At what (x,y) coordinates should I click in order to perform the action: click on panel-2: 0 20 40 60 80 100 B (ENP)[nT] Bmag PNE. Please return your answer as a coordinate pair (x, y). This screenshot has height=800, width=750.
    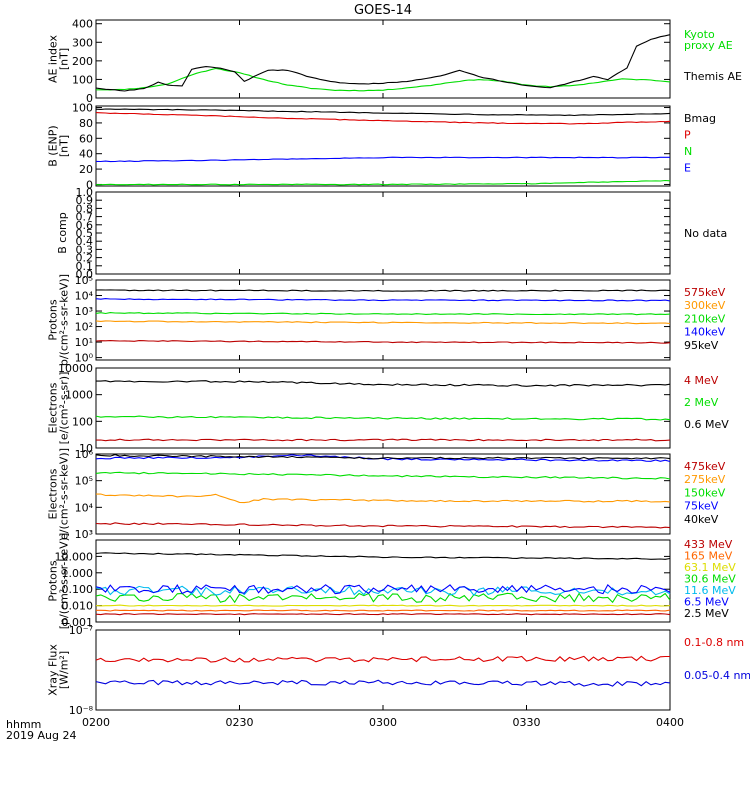
    Looking at the image, I should click on (382, 147).